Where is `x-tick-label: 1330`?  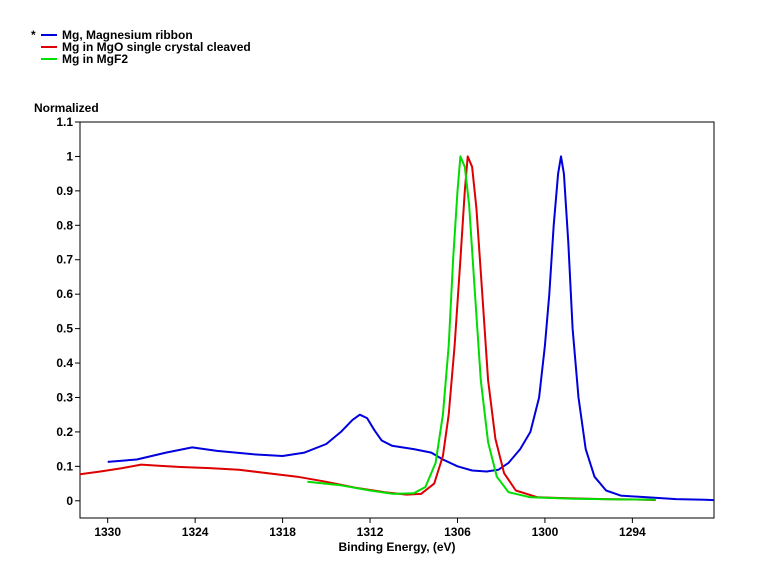 x-tick-label: 1330 is located at coordinates (107, 532).